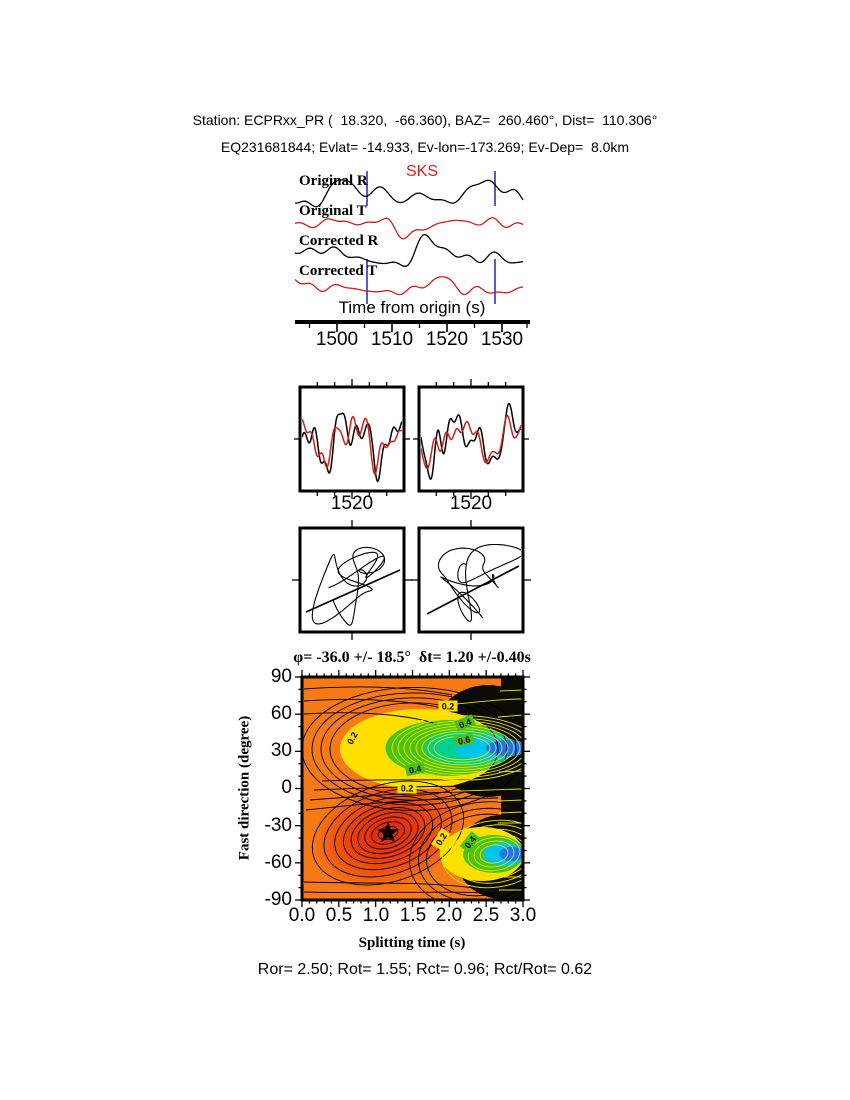 The height and width of the screenshot is (1100, 850). Describe the element at coordinates (447, 339) in the screenshot. I see `time-tick-1520: 1520` at that location.